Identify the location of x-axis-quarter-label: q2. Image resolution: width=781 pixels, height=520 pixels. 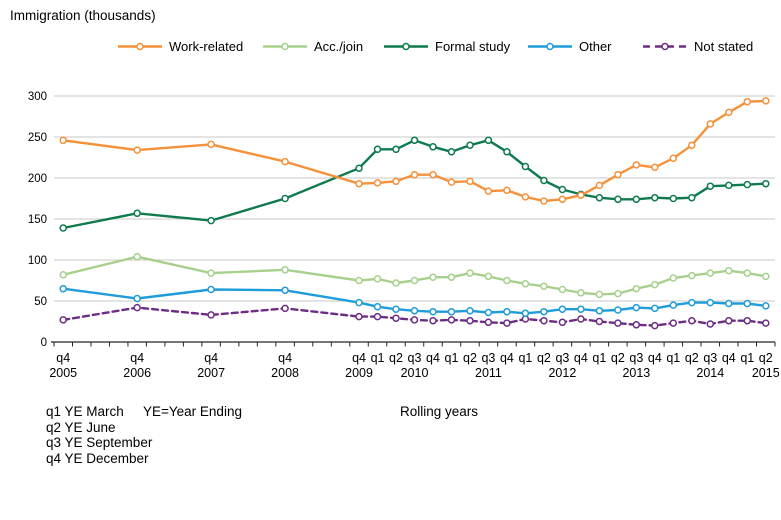
(544, 358).